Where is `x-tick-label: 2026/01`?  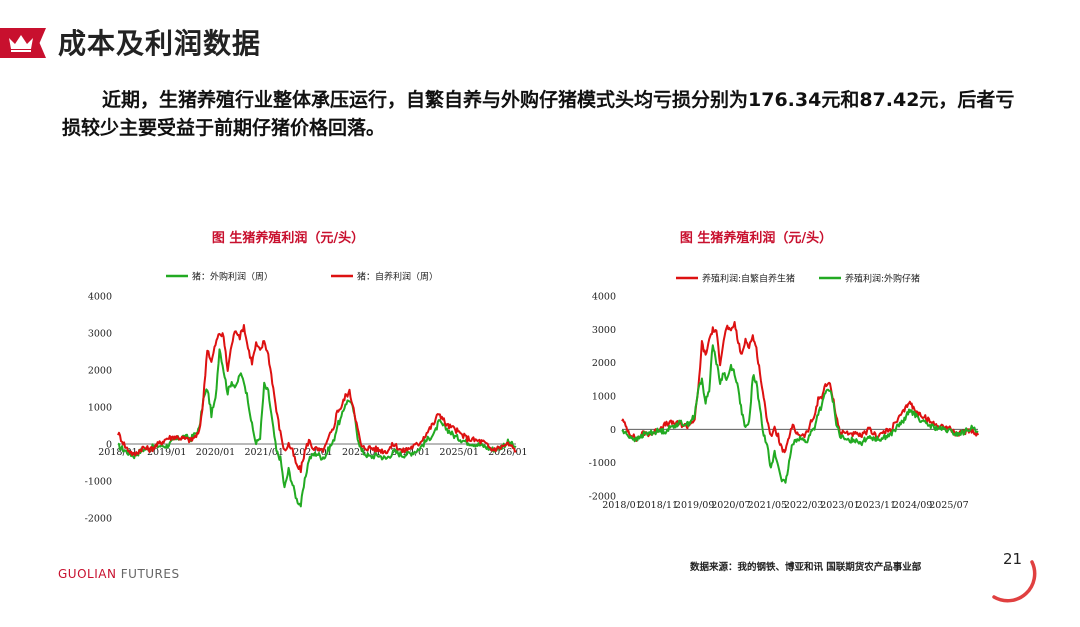 x-tick-label: 2026/01 is located at coordinates (507, 452).